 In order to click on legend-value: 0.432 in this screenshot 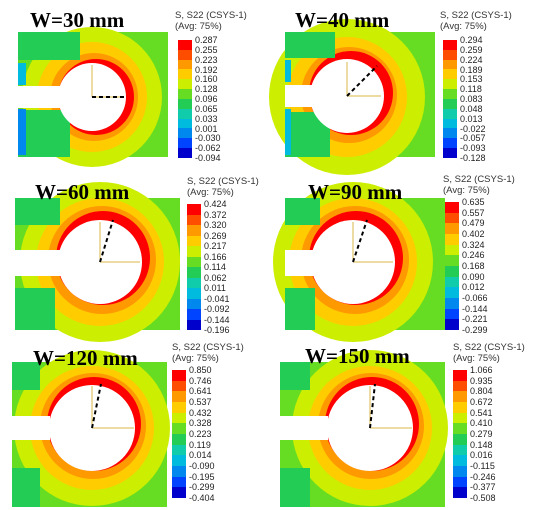, I will do `click(200, 412)`.